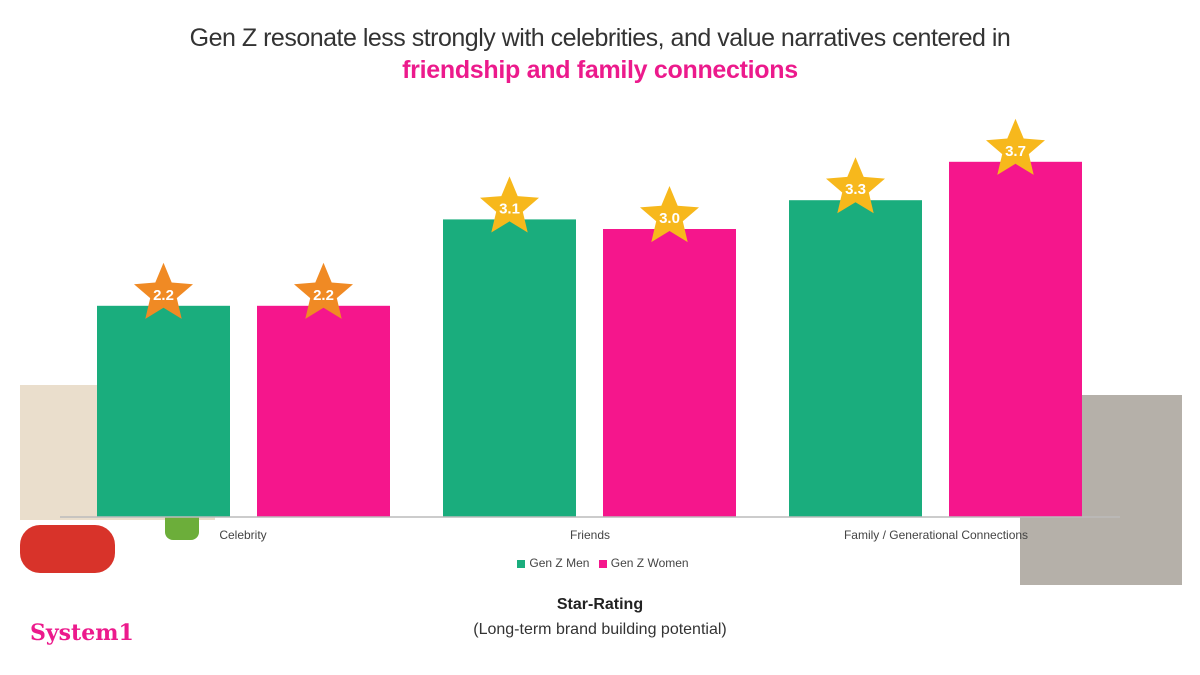 This screenshot has width=1200, height=675. I want to click on data-label: 3.1, so click(509, 208).